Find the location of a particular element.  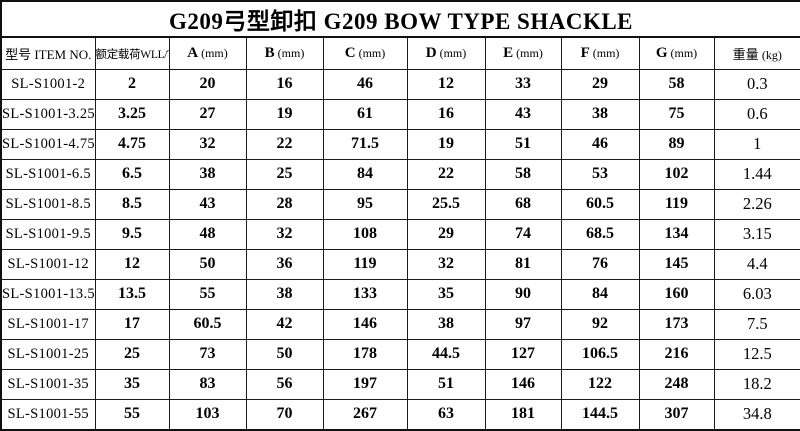

table-row: SL-S1001-35 35 83 56 197 51 146 122 248 18.2 is located at coordinates (400, 384).